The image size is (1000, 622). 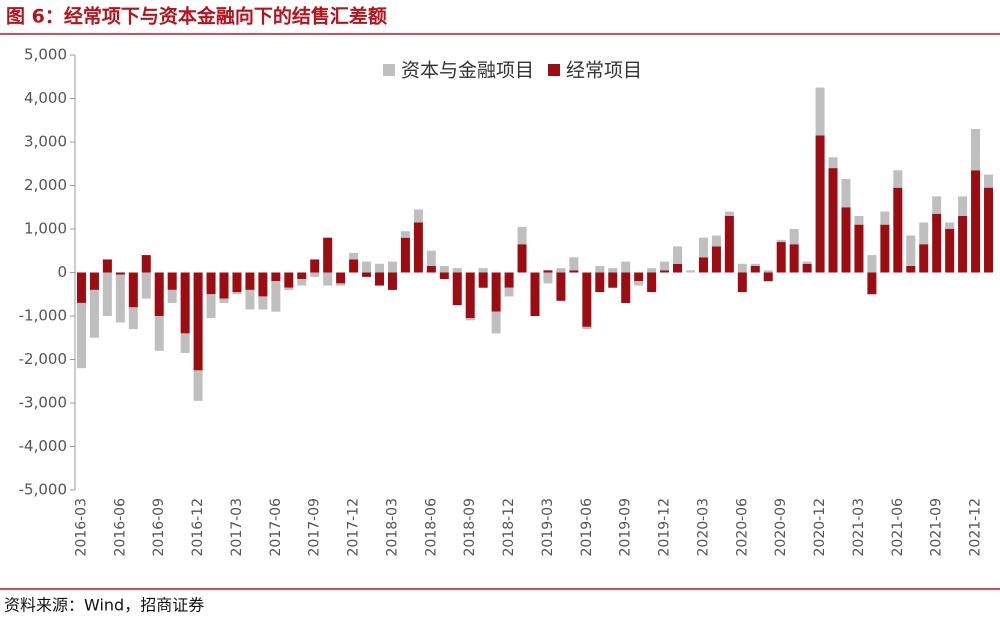 What do you see at coordinates (62, 272) in the screenshot?
I see `y-tick-label: 0` at bounding box center [62, 272].